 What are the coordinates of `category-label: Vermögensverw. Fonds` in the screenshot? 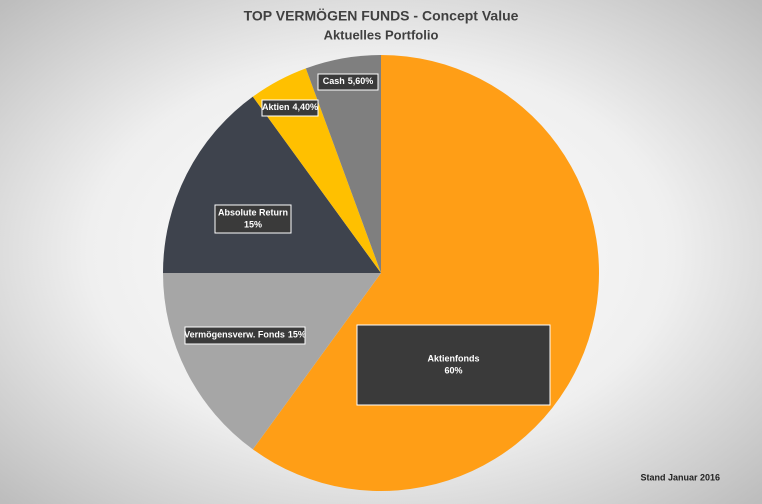 It's located at (234, 335).